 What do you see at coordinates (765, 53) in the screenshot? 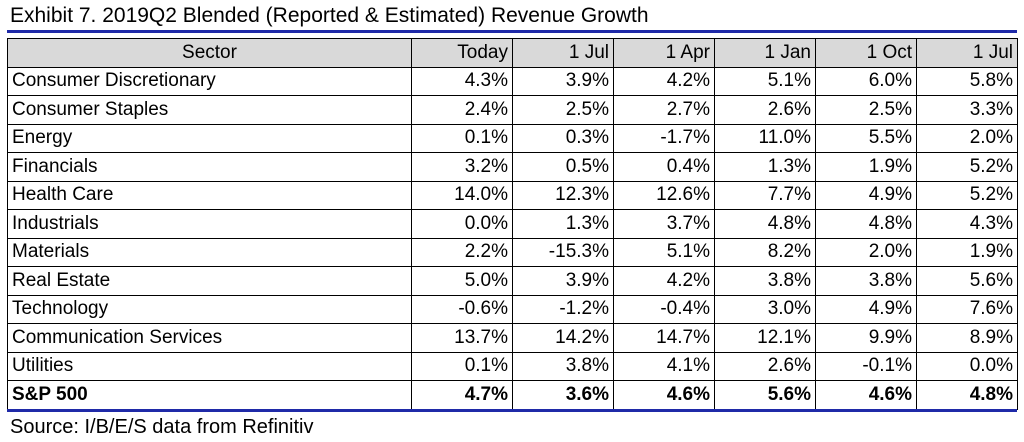
I see `column-header-1-jan: 1 Jan` at bounding box center [765, 53].